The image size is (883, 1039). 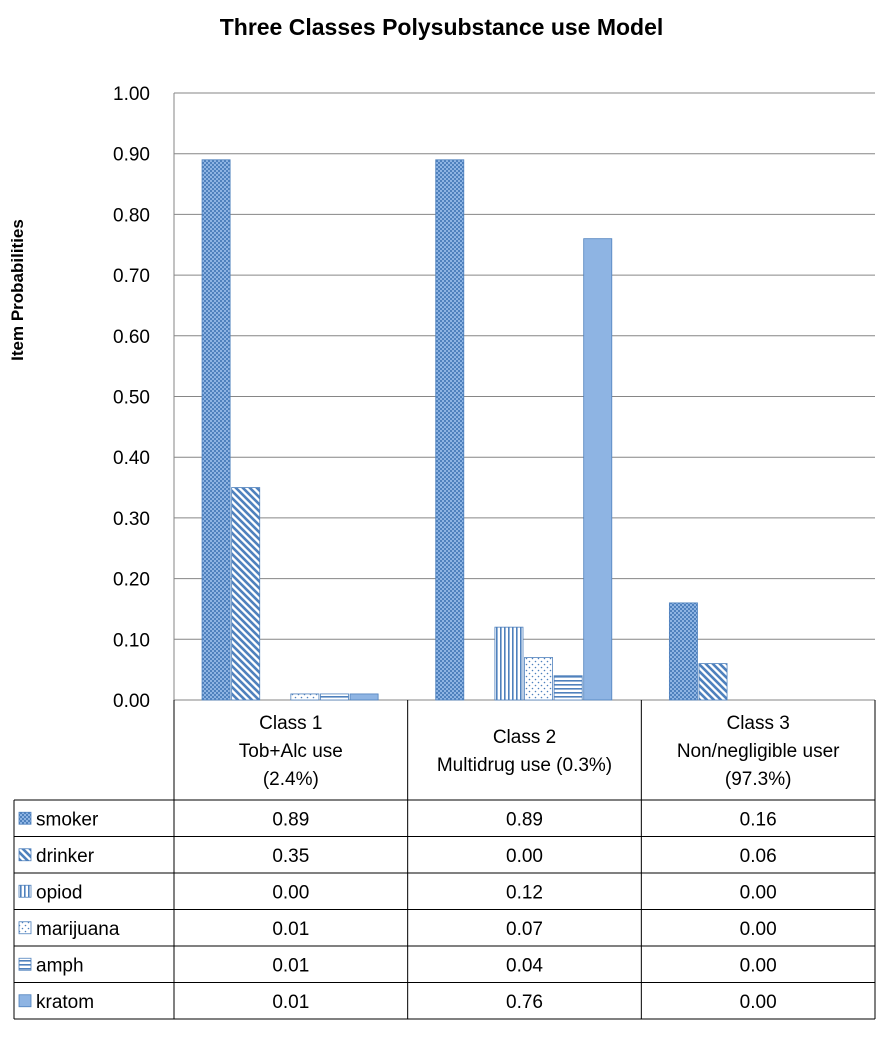 What do you see at coordinates (524, 765) in the screenshot?
I see `category-label: Multidrug use (0.3%)` at bounding box center [524, 765].